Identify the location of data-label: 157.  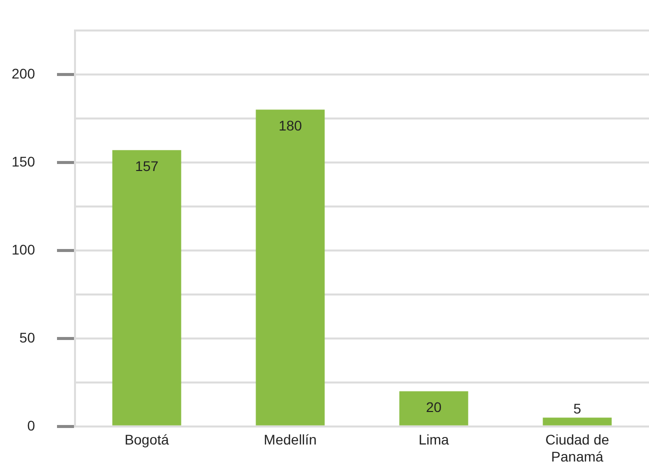
(147, 166).